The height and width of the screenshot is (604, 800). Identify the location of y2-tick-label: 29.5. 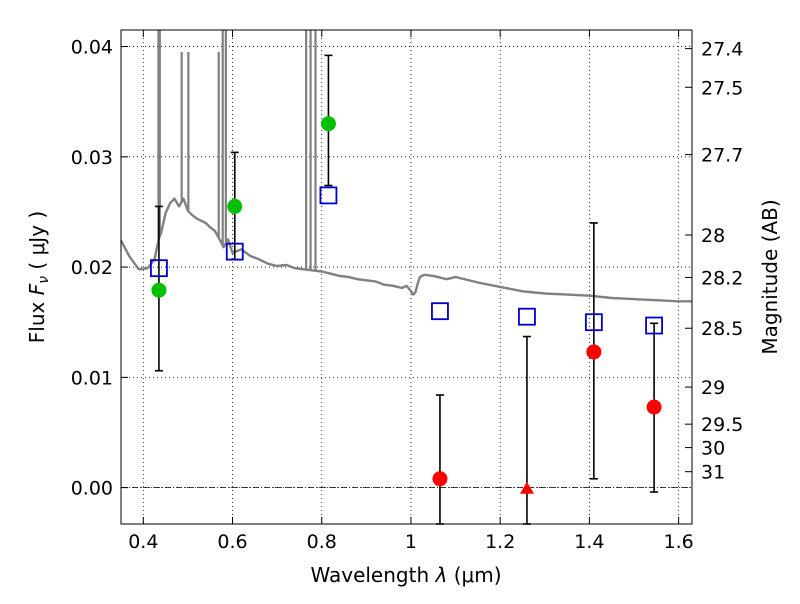
(722, 425).